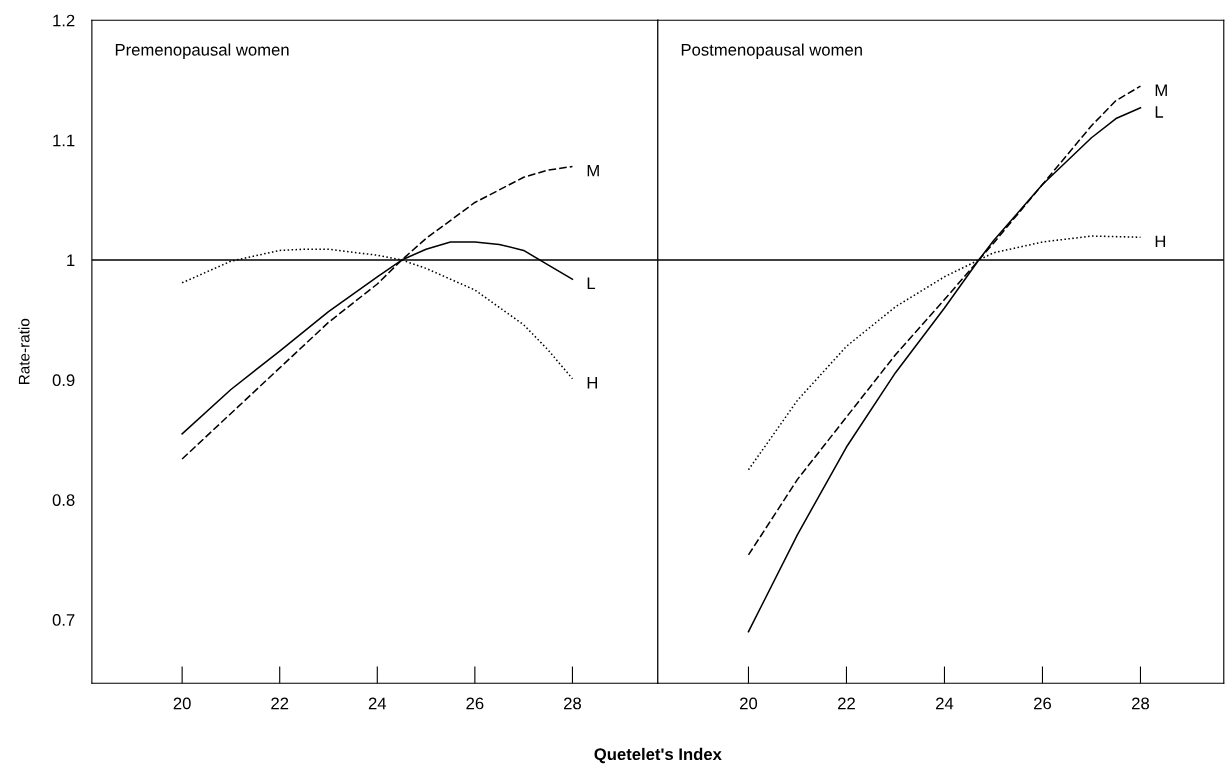 The image size is (1225, 779). I want to click on y-tick-label: 1.1, so click(64, 140).